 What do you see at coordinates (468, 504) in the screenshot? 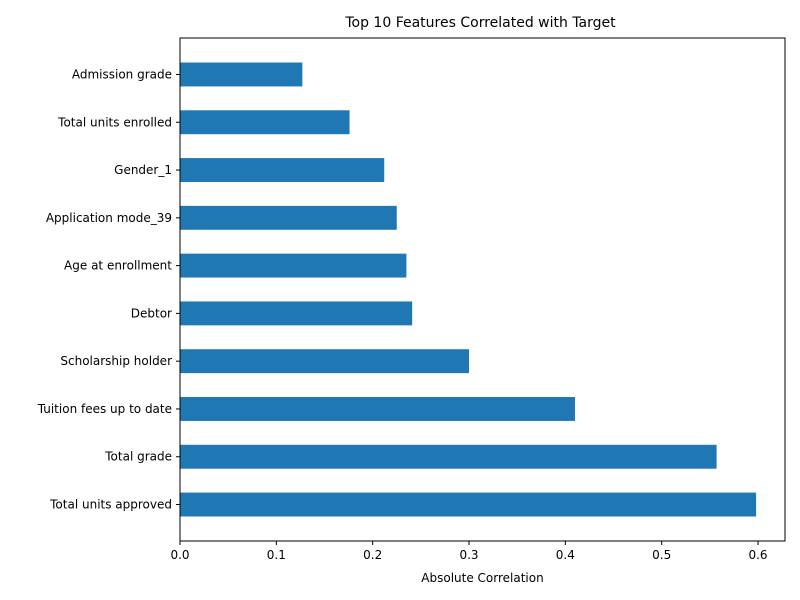
I see `bar-total-units-approved` at bounding box center [468, 504].